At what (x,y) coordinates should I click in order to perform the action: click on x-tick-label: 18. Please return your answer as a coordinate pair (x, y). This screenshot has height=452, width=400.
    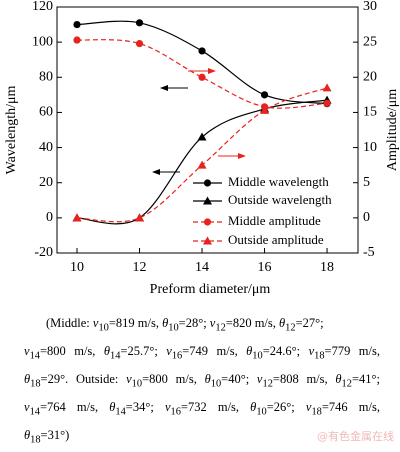
    Looking at the image, I should click on (327, 267).